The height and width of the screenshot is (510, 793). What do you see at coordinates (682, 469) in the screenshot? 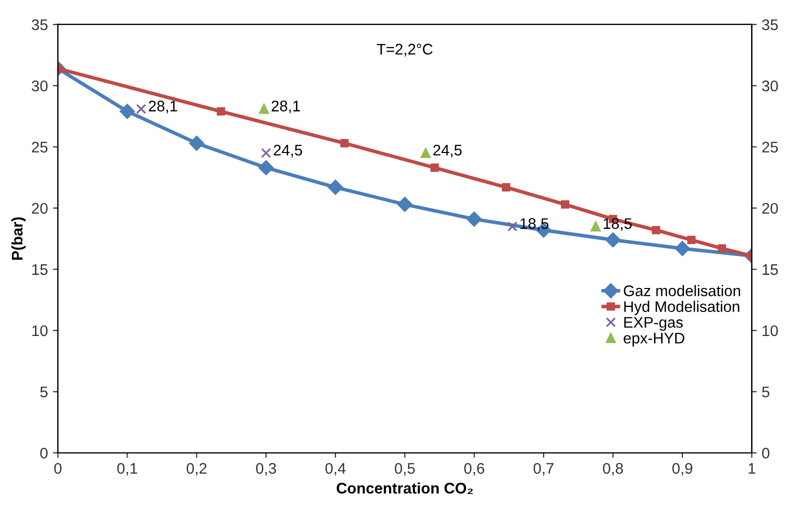
I see `x-tick-label: 0,9` at bounding box center [682, 469].